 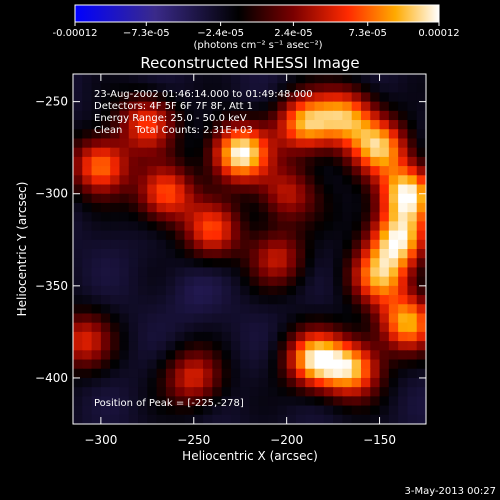 What do you see at coordinates (100, 440) in the screenshot?
I see `x-tick-label: −300` at bounding box center [100, 440].